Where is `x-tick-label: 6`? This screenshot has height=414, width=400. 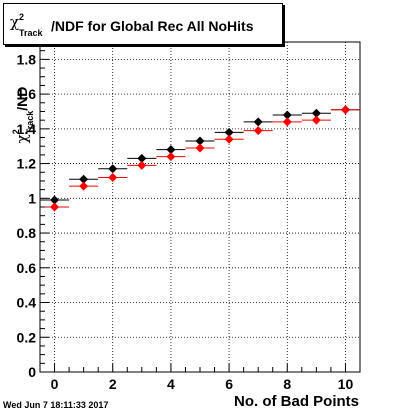 x-tick-label: 6 is located at coordinates (229, 384).